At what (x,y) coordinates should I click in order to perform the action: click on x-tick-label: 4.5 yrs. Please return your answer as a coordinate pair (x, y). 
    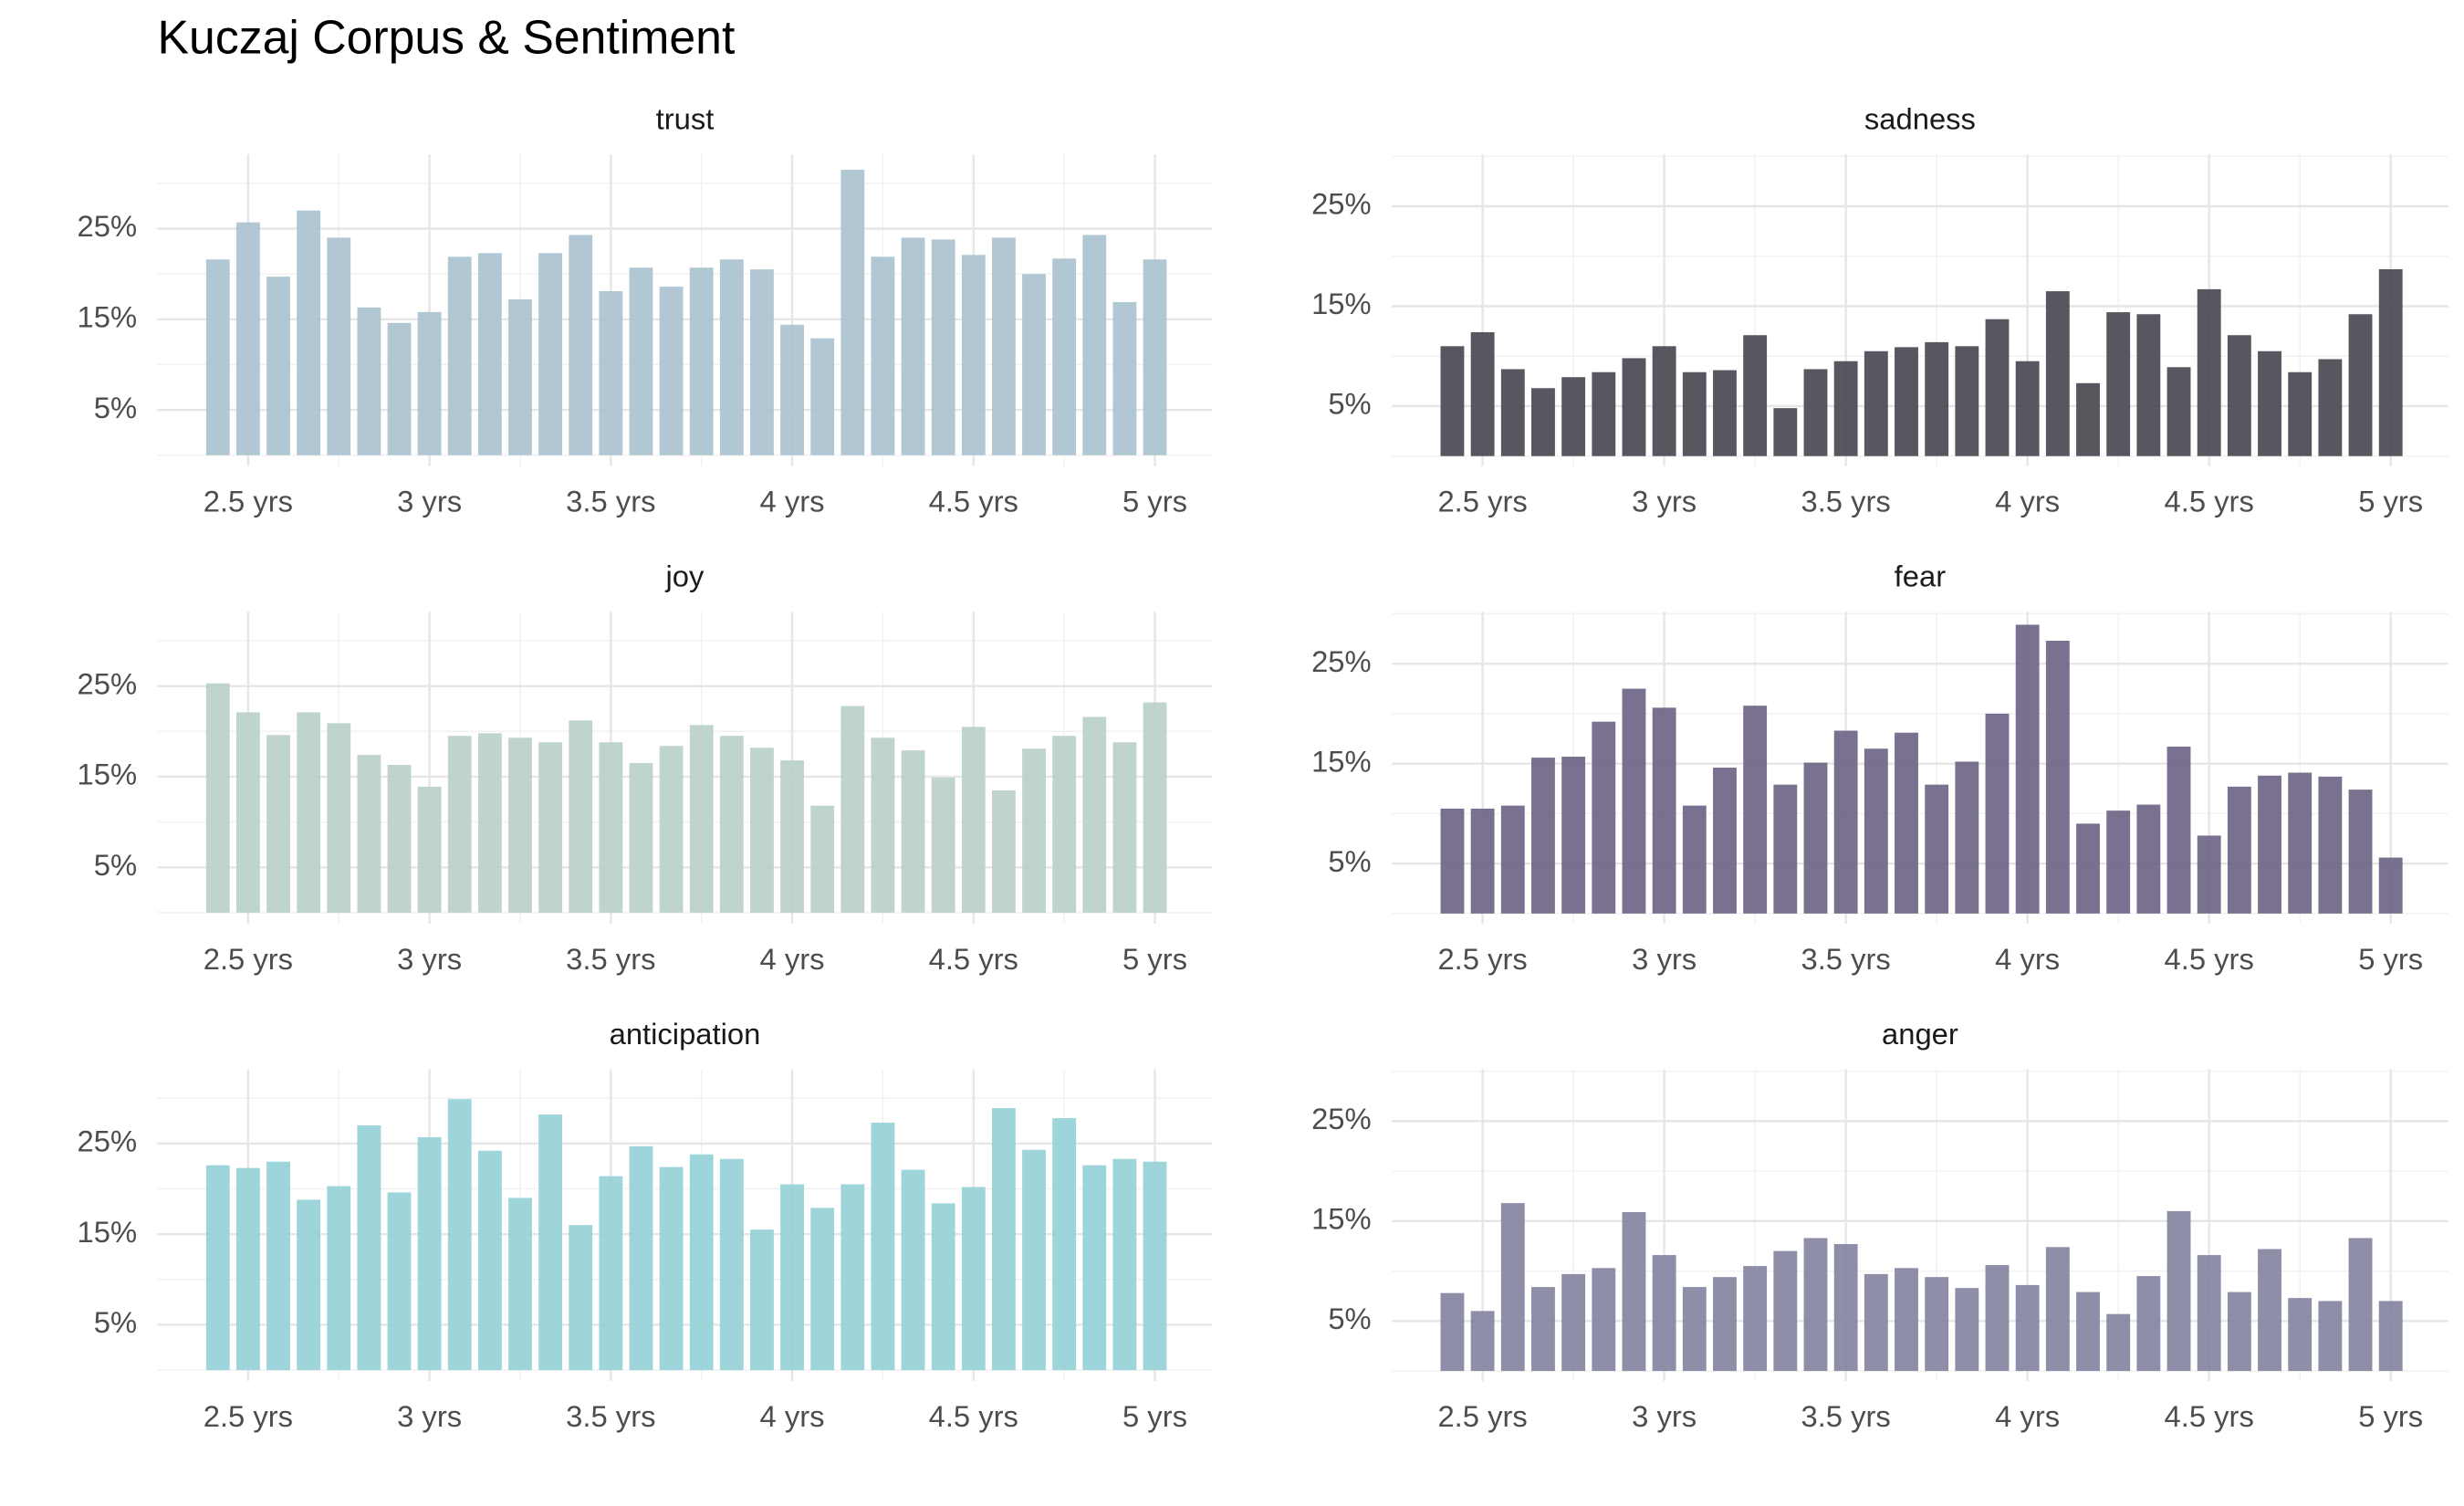
    Looking at the image, I should click on (2209, 501).